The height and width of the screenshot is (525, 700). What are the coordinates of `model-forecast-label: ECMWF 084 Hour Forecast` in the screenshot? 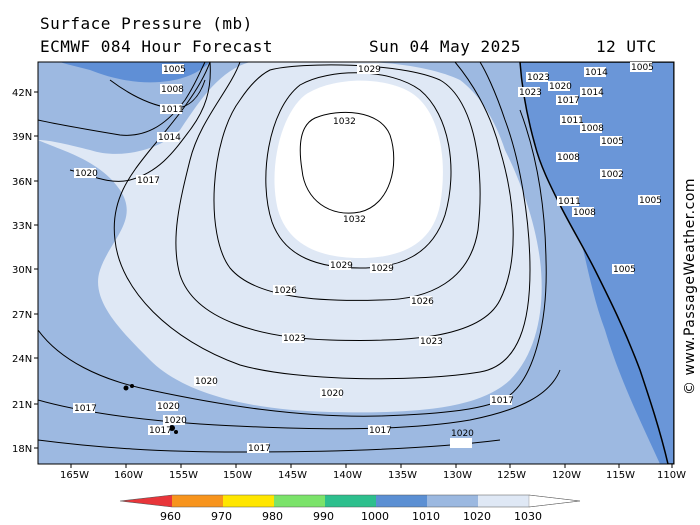 It's located at (157, 46).